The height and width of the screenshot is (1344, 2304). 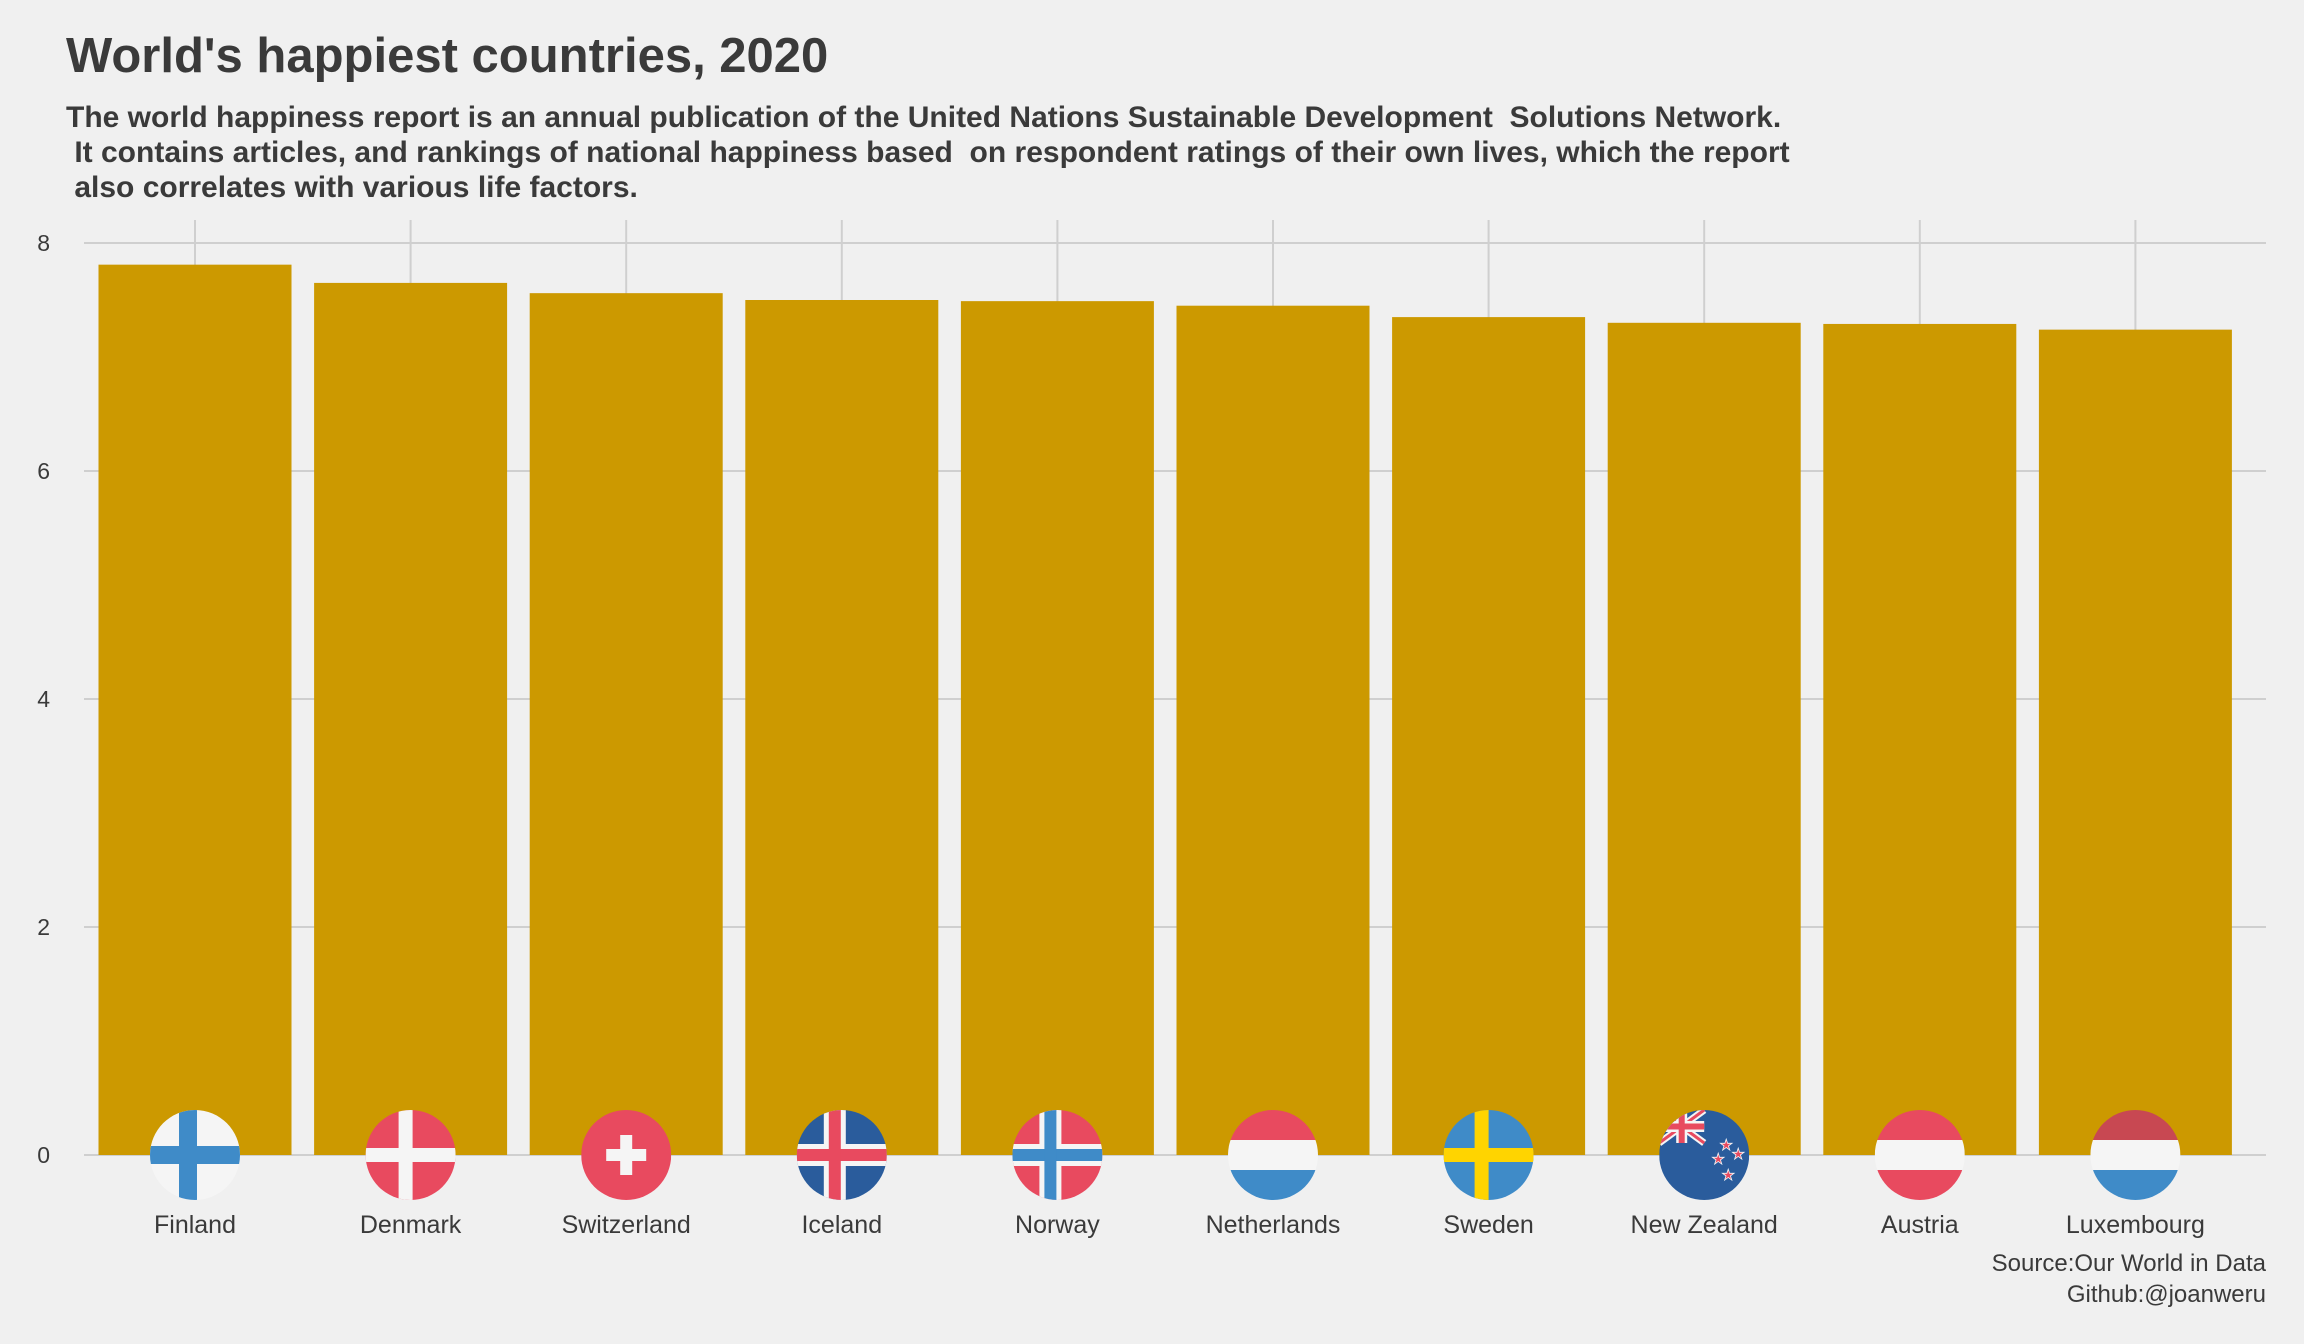 I want to click on x-tick-label-austria: Austria, so click(x=1920, y=1225).